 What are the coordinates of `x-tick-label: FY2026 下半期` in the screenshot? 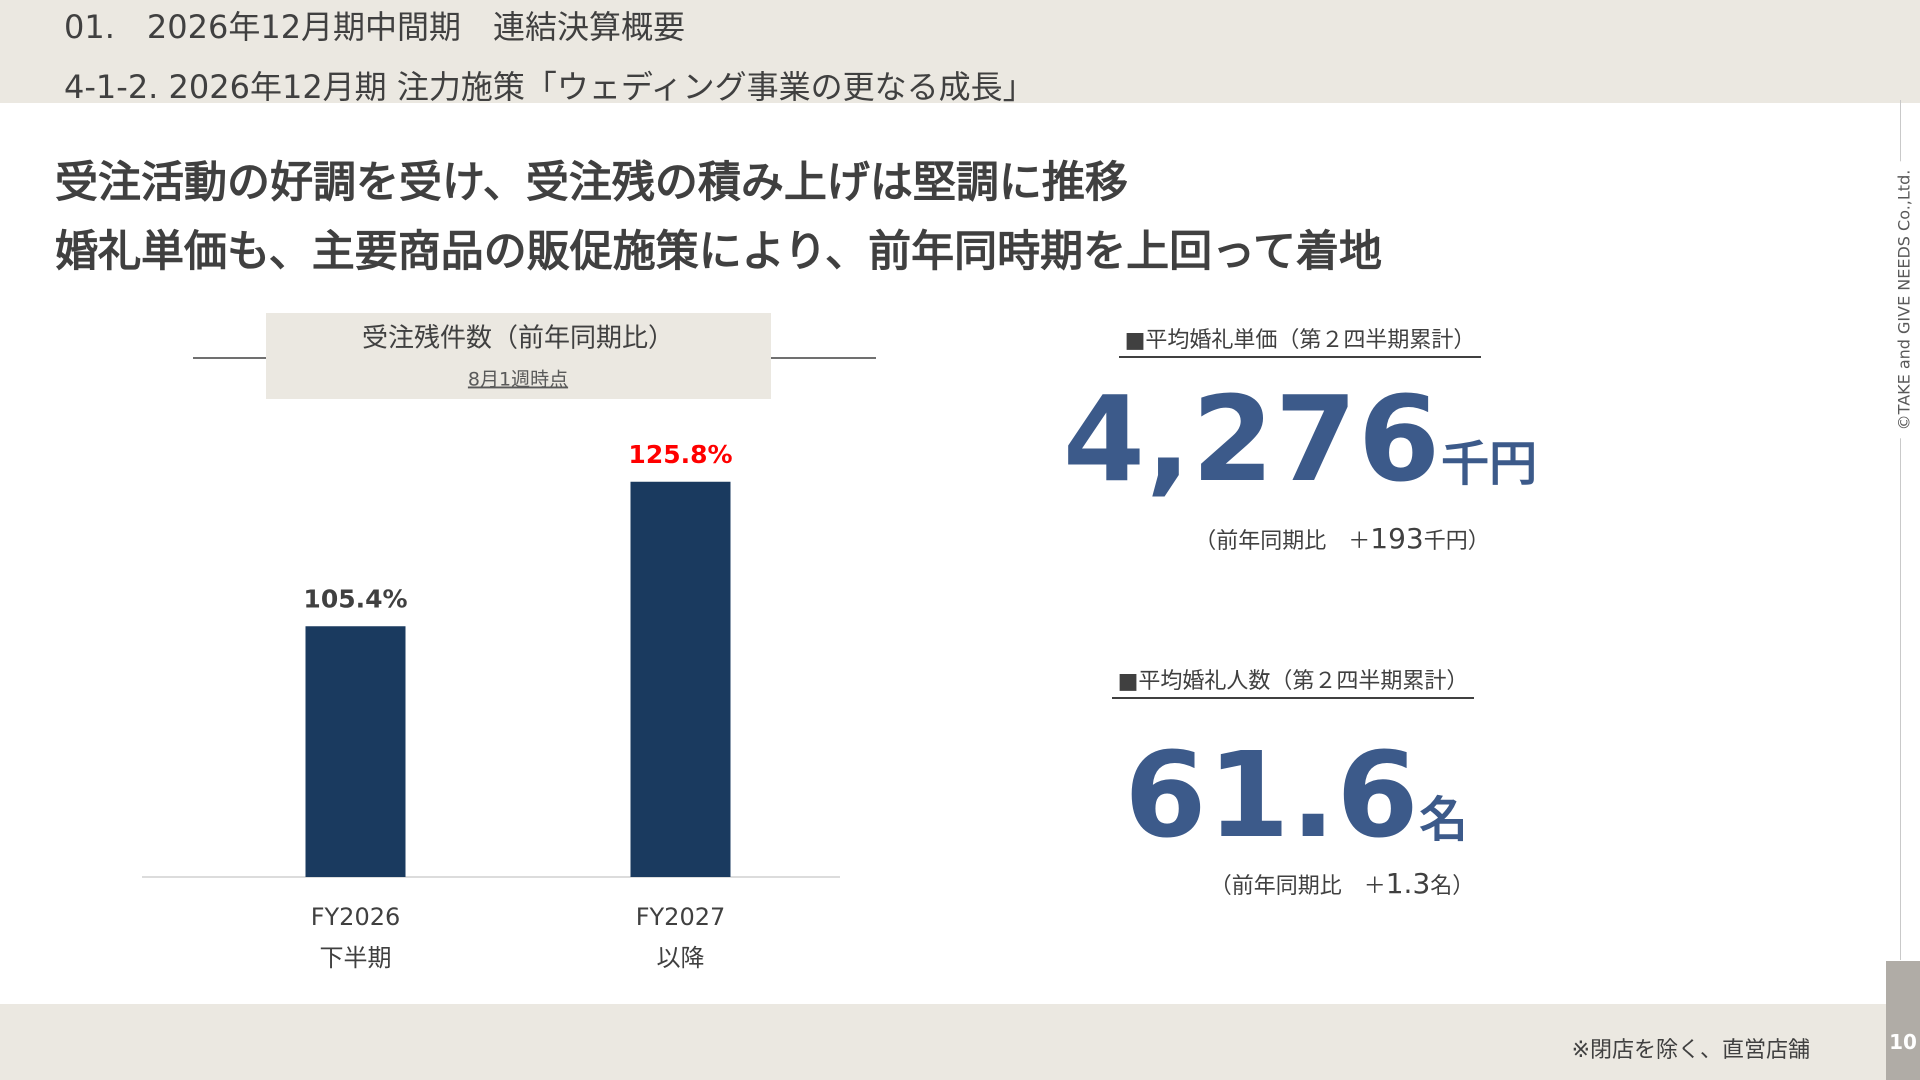 It's located at (355, 937).